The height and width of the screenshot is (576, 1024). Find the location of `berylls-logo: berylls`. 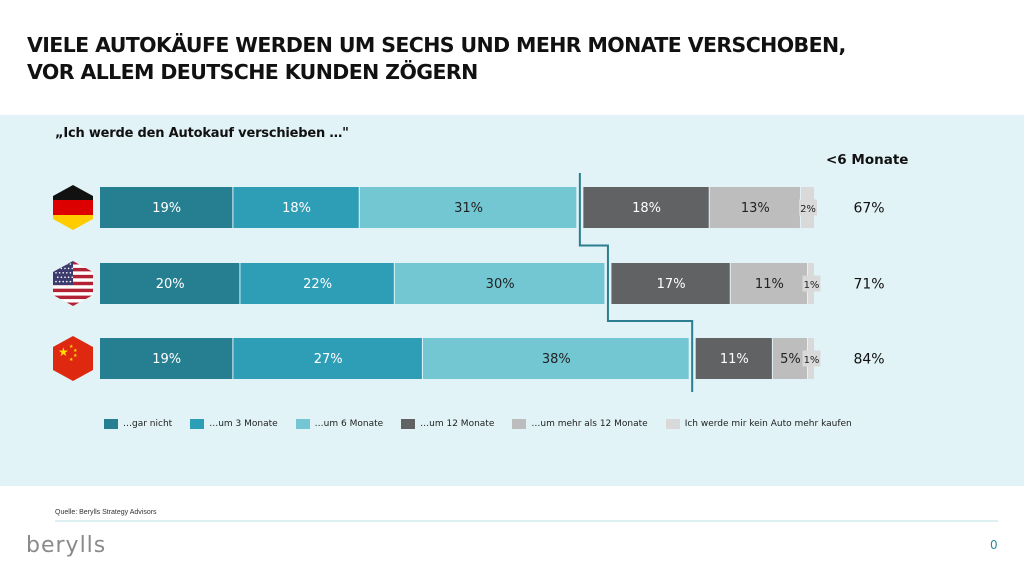

berylls-logo: berylls is located at coordinates (66, 545).